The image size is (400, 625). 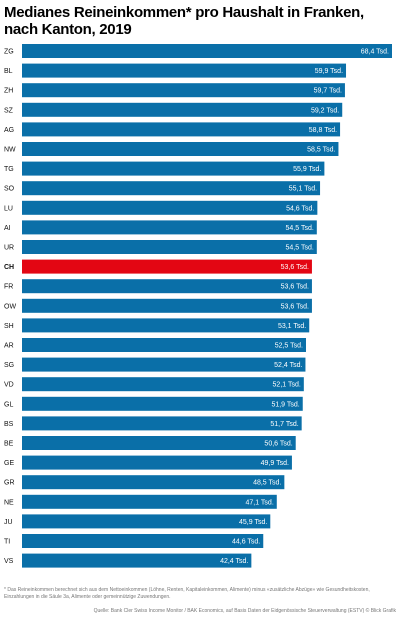 I want to click on value-label-tg: 55,9 Tsd., so click(x=307, y=169).